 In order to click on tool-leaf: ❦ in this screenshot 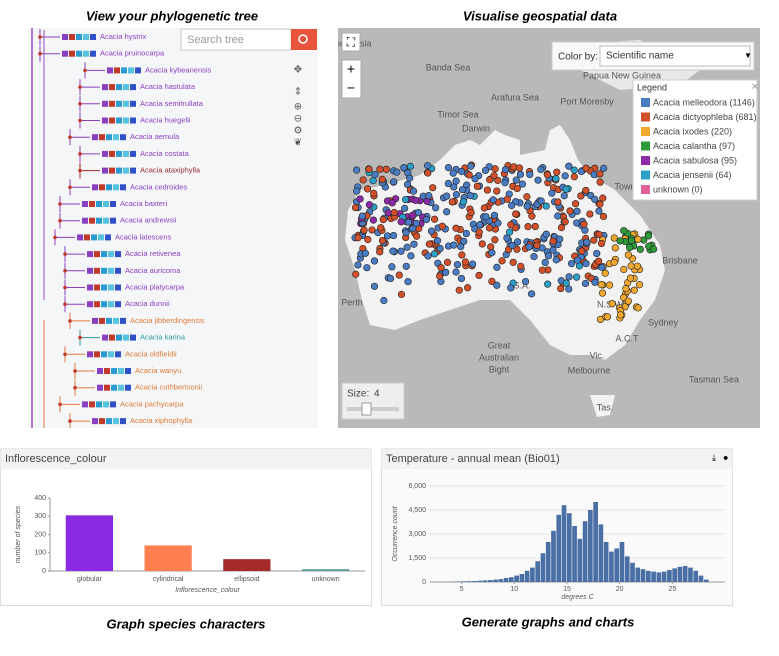, I will do `click(298, 143)`.